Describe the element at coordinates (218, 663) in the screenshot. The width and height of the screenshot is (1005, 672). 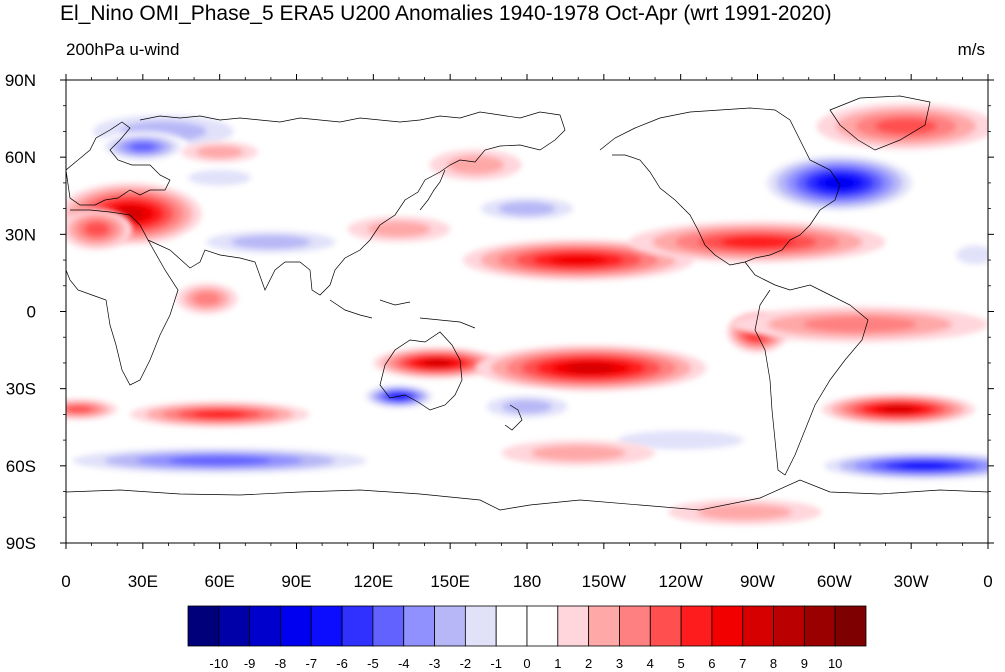
I see `colorbar-label: -10` at that location.